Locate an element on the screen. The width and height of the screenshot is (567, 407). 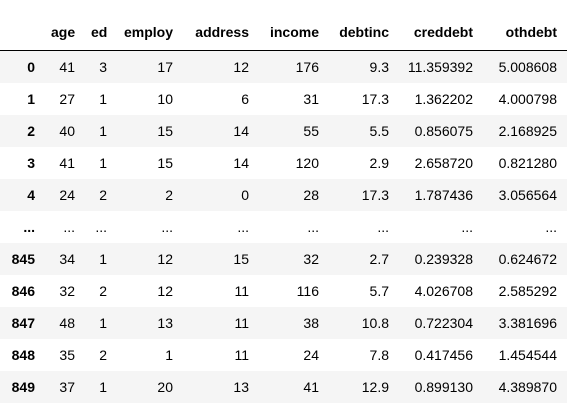
column-header-income: income is located at coordinates (294, 32).